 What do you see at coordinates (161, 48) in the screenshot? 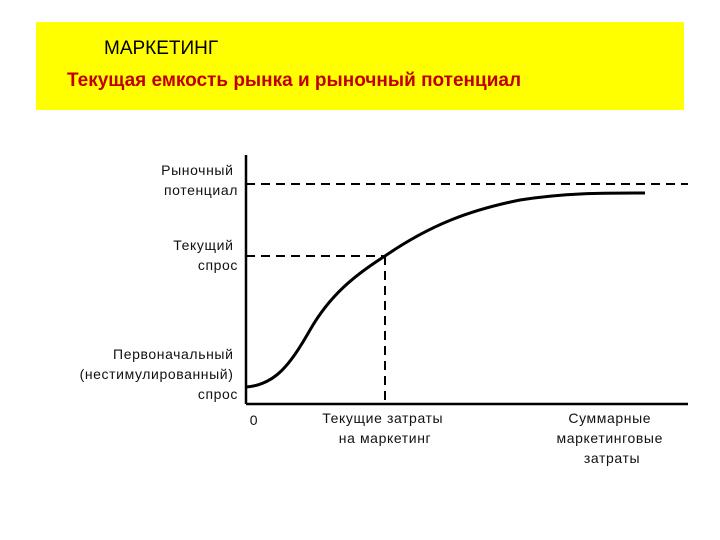
I see `slide-title: МАРКЕТИНГ` at bounding box center [161, 48].